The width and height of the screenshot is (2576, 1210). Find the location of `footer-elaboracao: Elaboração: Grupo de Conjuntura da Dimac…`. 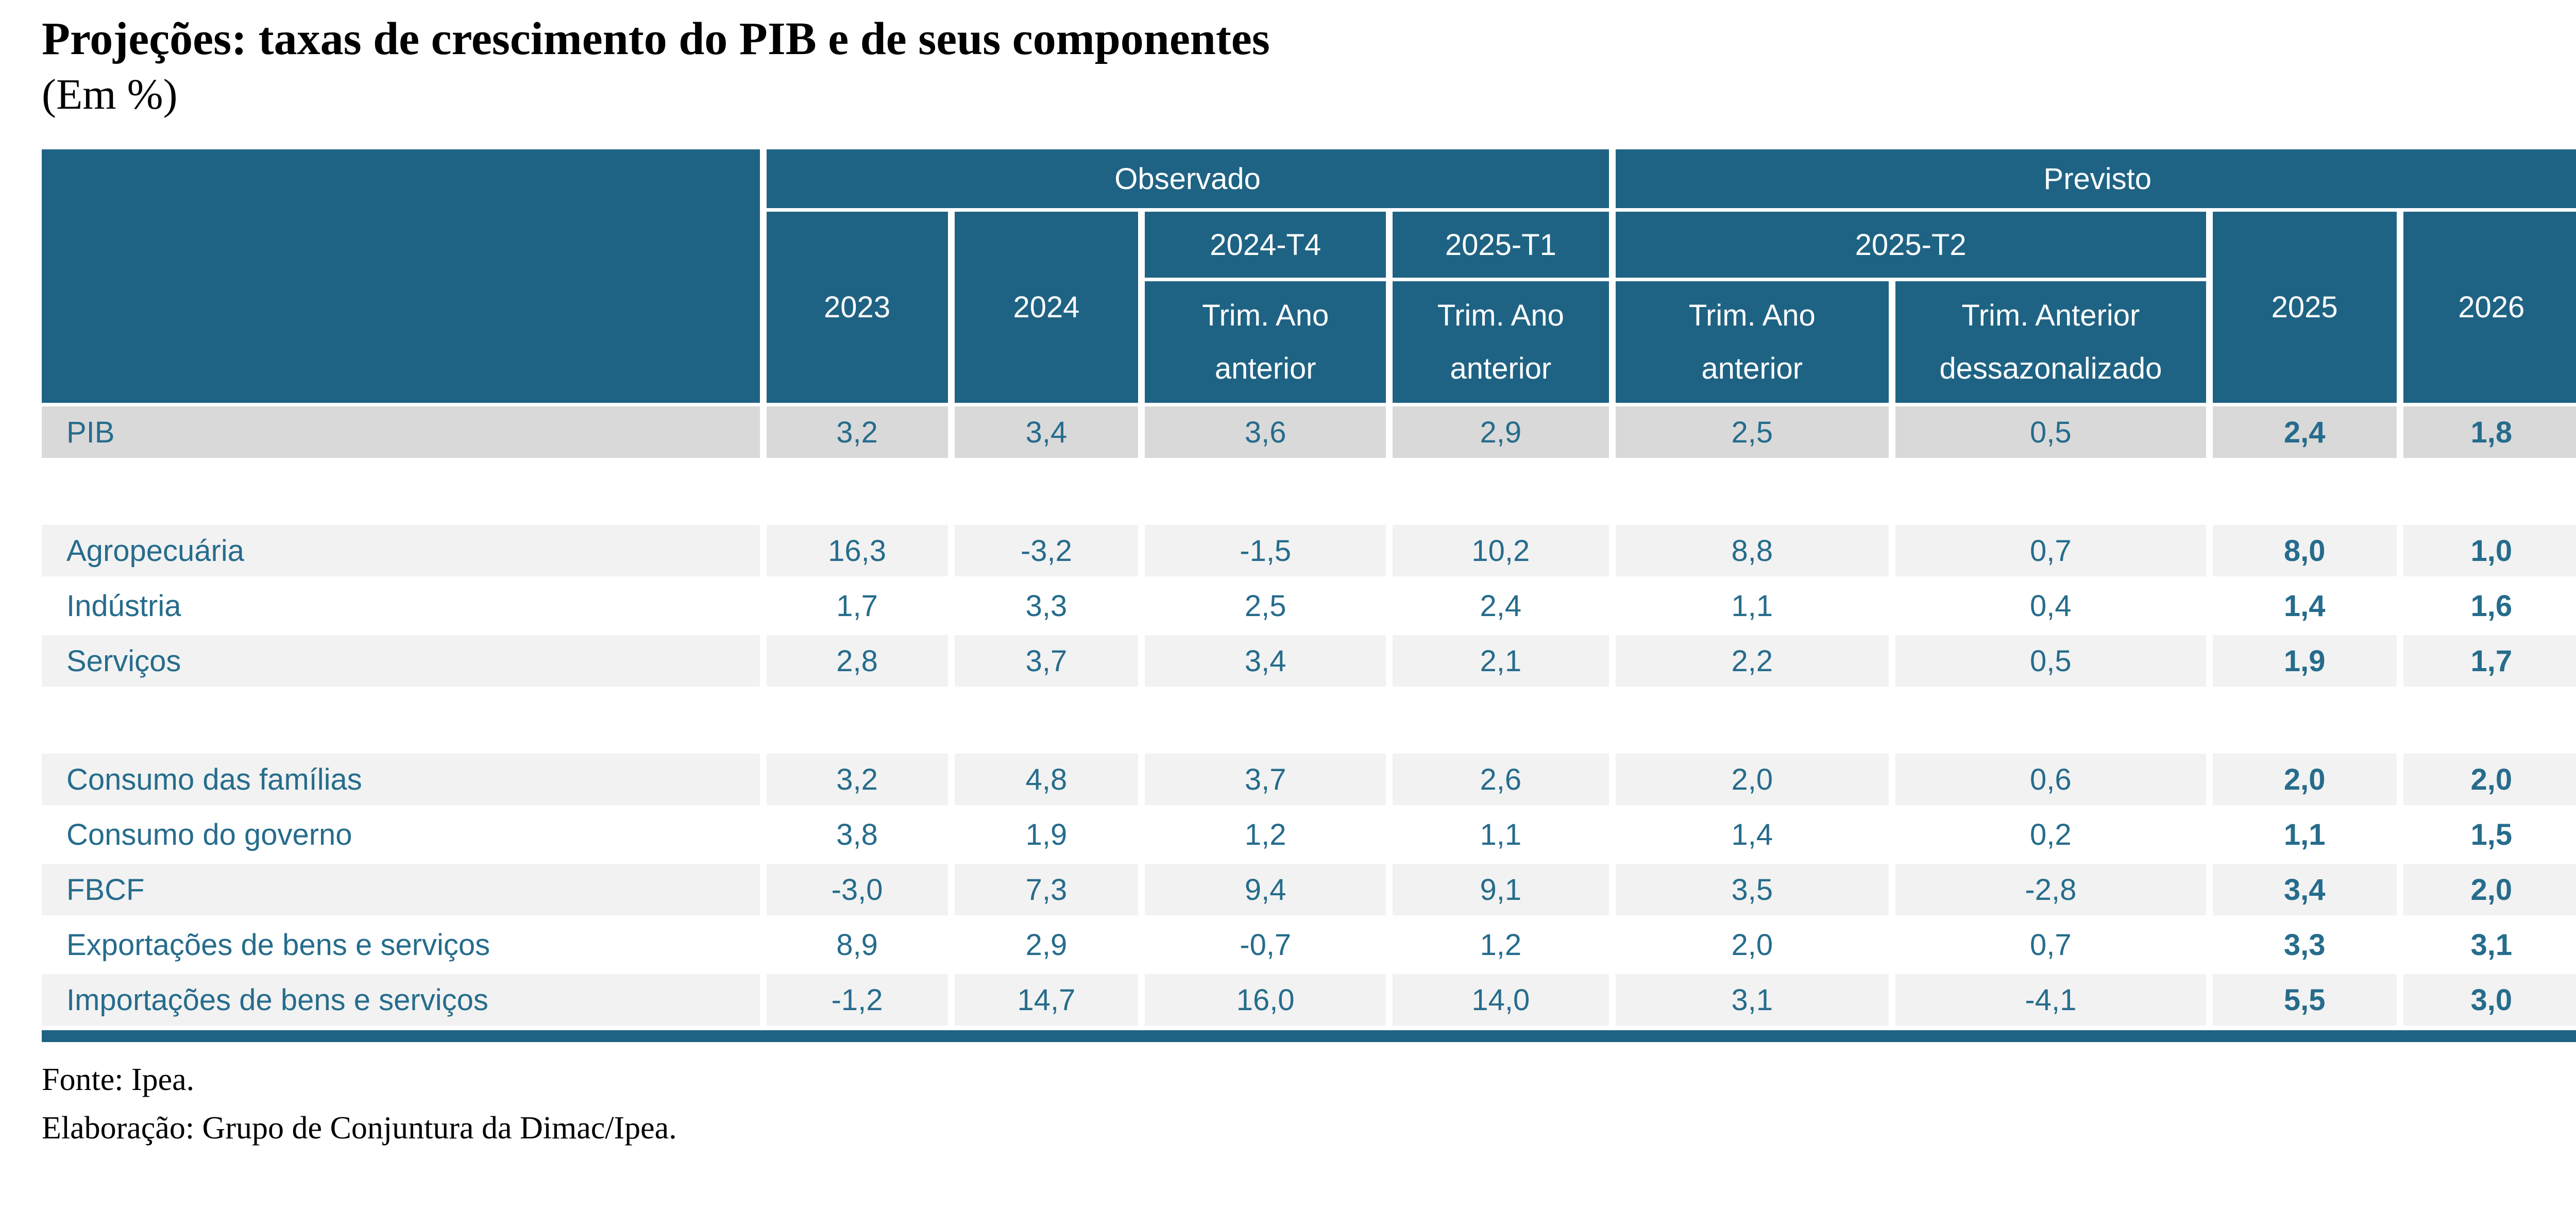

footer-elaboracao: Elaboração: Grupo de Conjuntura da Dimac… is located at coordinates (359, 1128).